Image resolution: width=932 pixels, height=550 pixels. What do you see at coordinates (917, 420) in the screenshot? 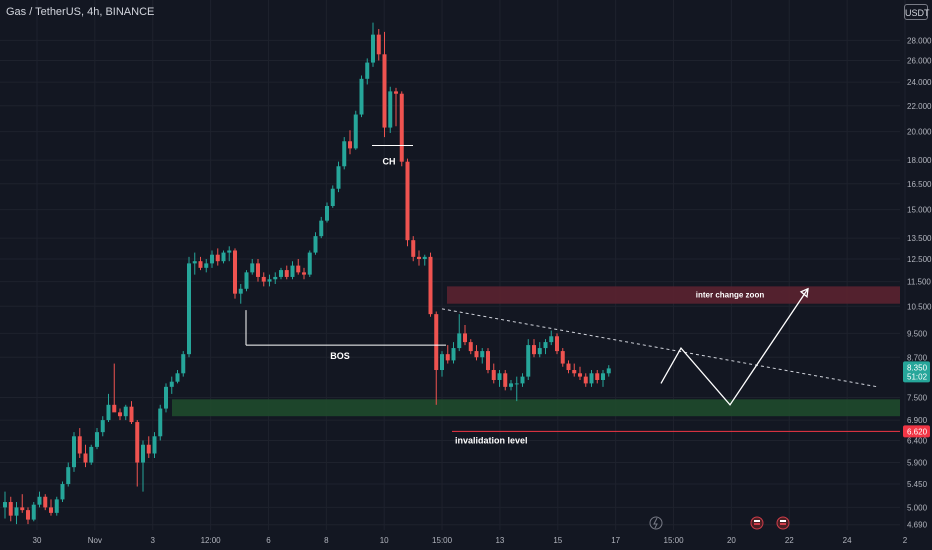
I see `y-tick-label: 6.900` at bounding box center [917, 420].